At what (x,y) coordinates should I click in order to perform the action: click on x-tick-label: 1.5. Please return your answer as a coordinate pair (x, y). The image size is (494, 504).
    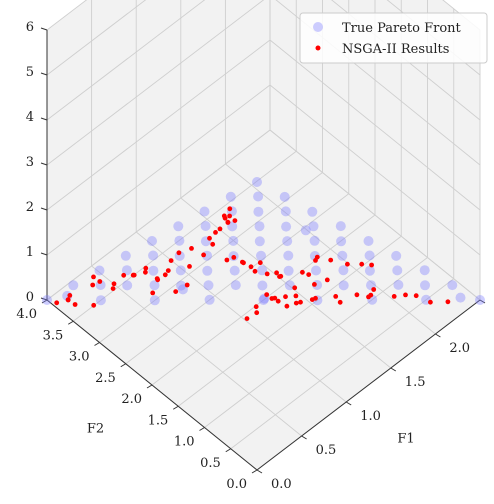
    Looking at the image, I should click on (415, 382).